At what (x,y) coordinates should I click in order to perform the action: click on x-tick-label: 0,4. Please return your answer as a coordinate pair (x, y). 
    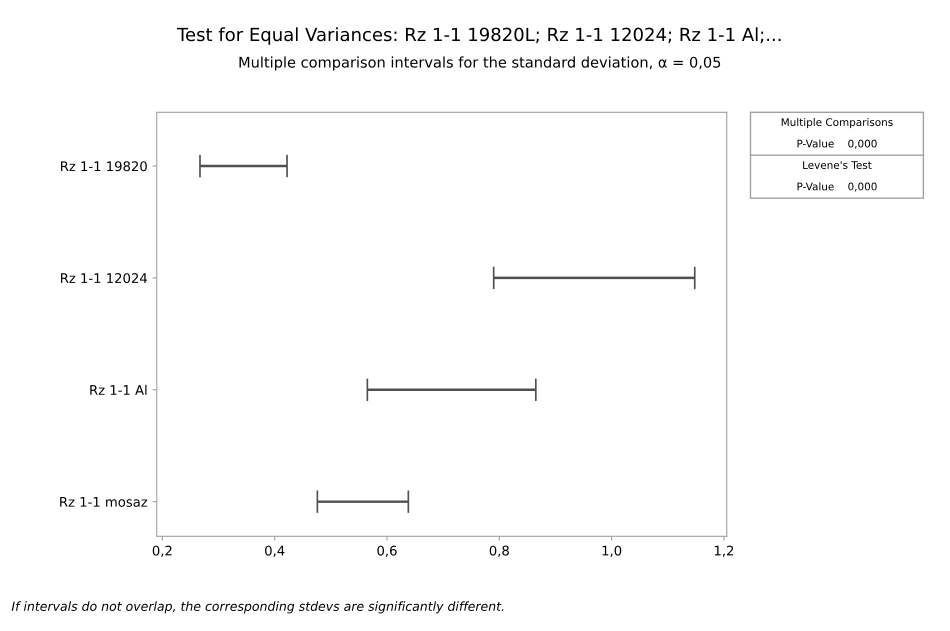
    Looking at the image, I should click on (274, 551).